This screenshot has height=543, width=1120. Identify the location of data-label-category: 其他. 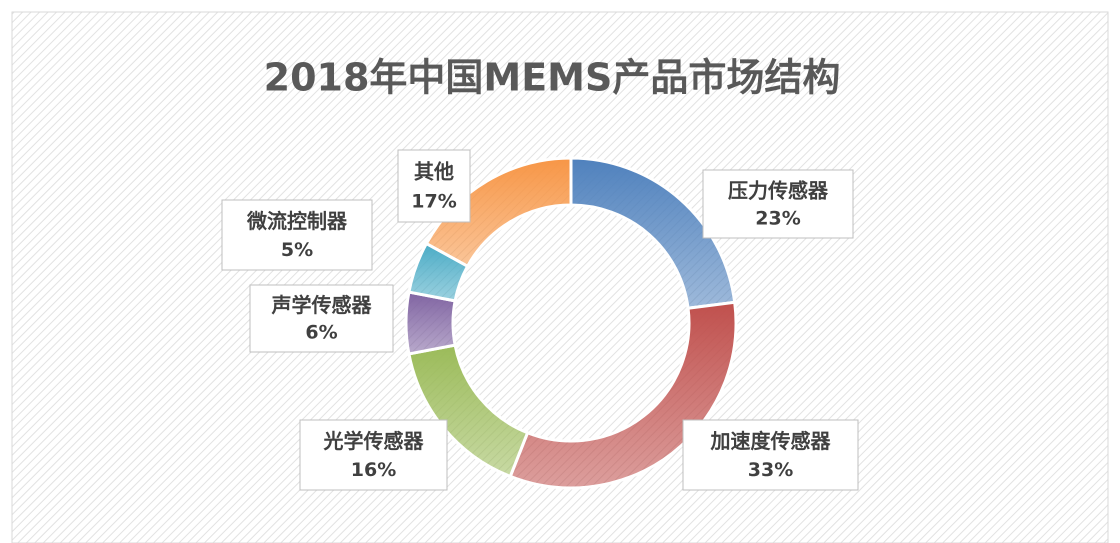
(434, 172).